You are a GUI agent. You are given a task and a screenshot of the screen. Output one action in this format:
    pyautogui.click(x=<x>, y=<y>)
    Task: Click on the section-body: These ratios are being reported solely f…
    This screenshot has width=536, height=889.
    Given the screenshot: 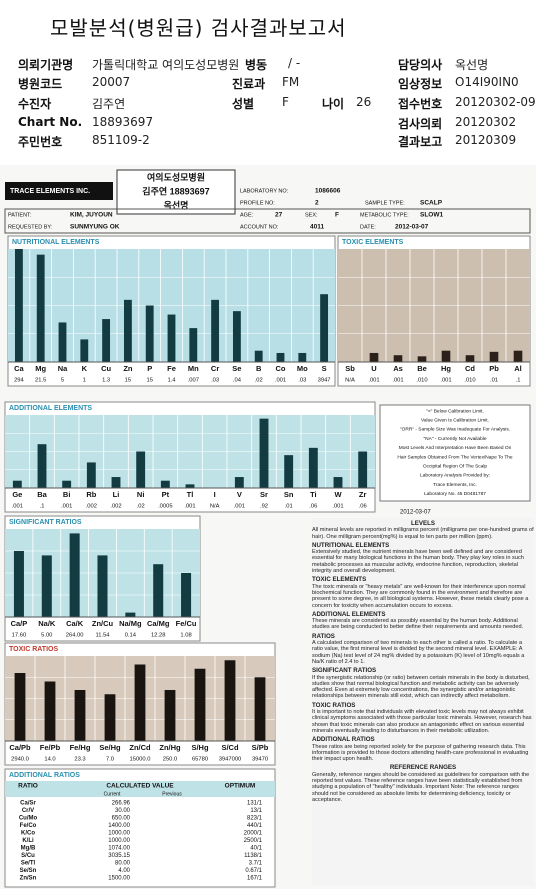 What is the action you would take?
    pyautogui.click(x=420, y=753)
    